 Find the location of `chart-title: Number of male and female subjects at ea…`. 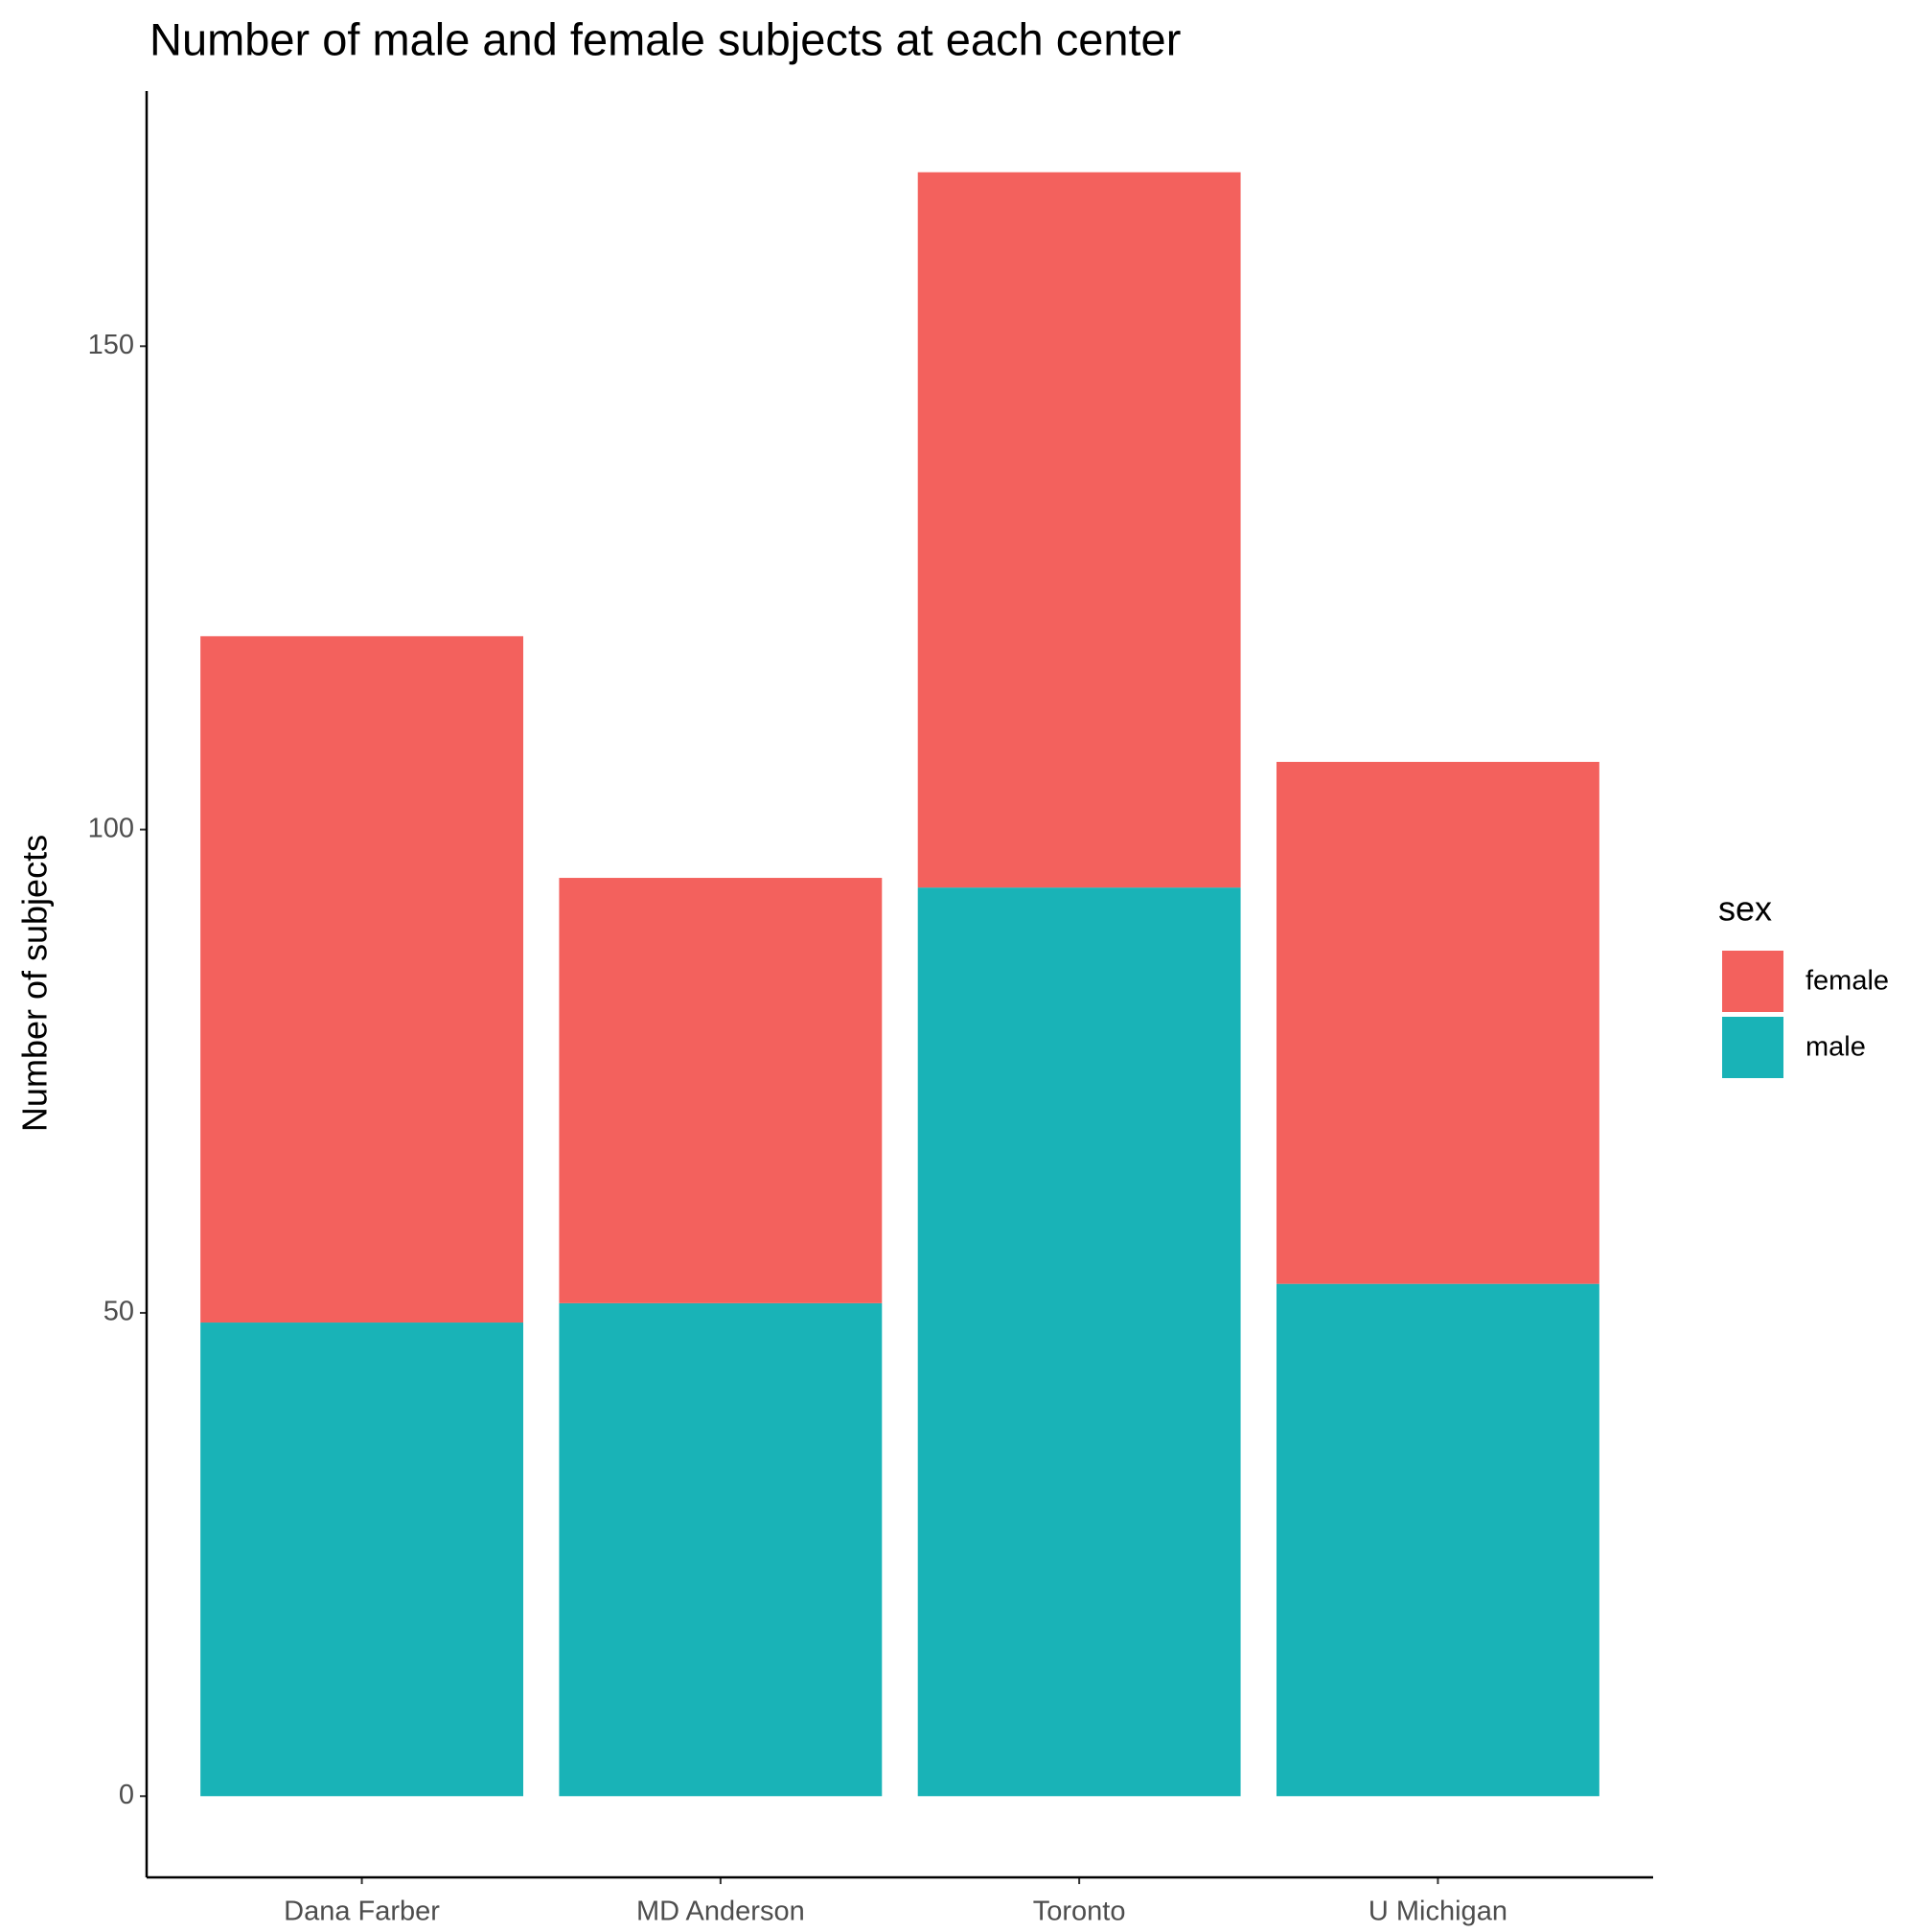

chart-title: Number of male and female subjects at ea… is located at coordinates (665, 38).